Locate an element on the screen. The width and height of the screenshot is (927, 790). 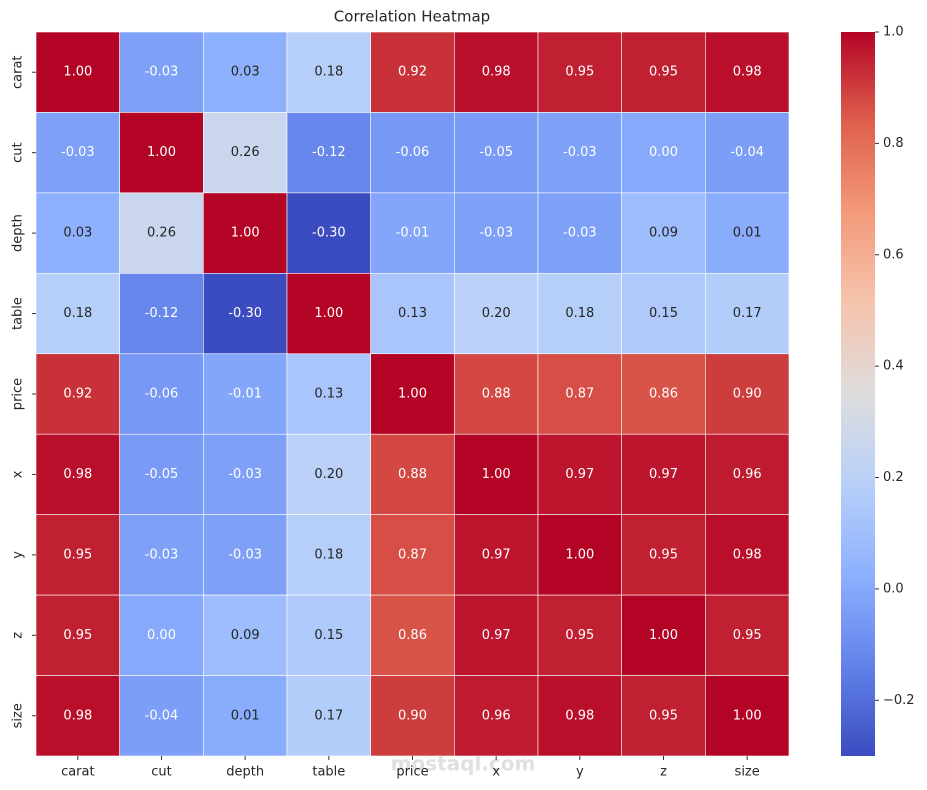
cell-label: 0.03 is located at coordinates (77, 233).